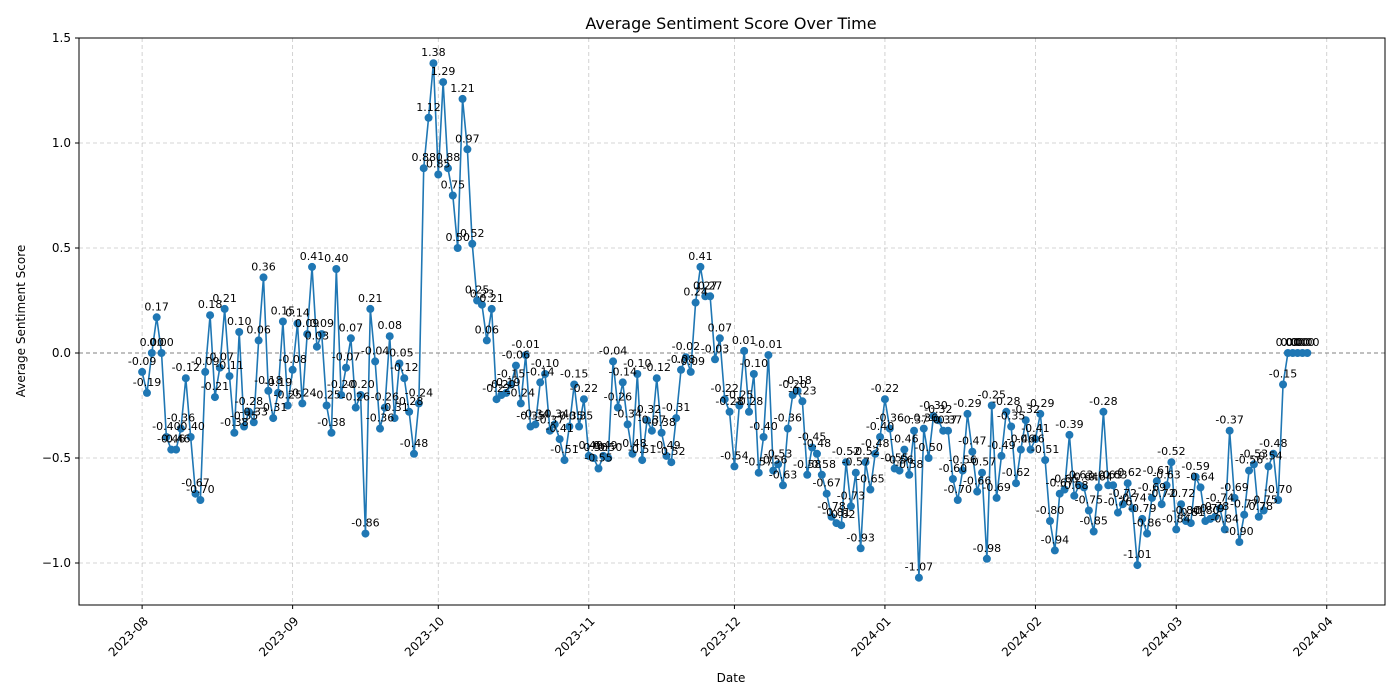 The width and height of the screenshot is (1400, 700). I want to click on data-label: -0.38, so click(661, 422).